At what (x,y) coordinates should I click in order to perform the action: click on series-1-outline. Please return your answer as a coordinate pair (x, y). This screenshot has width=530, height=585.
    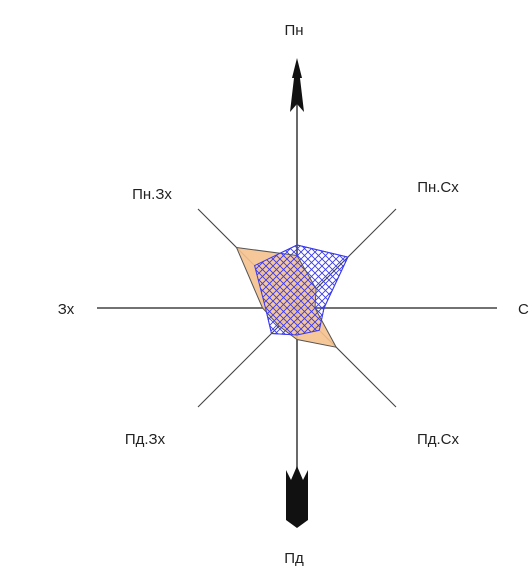
    Looking at the image, I should click on (301, 290).